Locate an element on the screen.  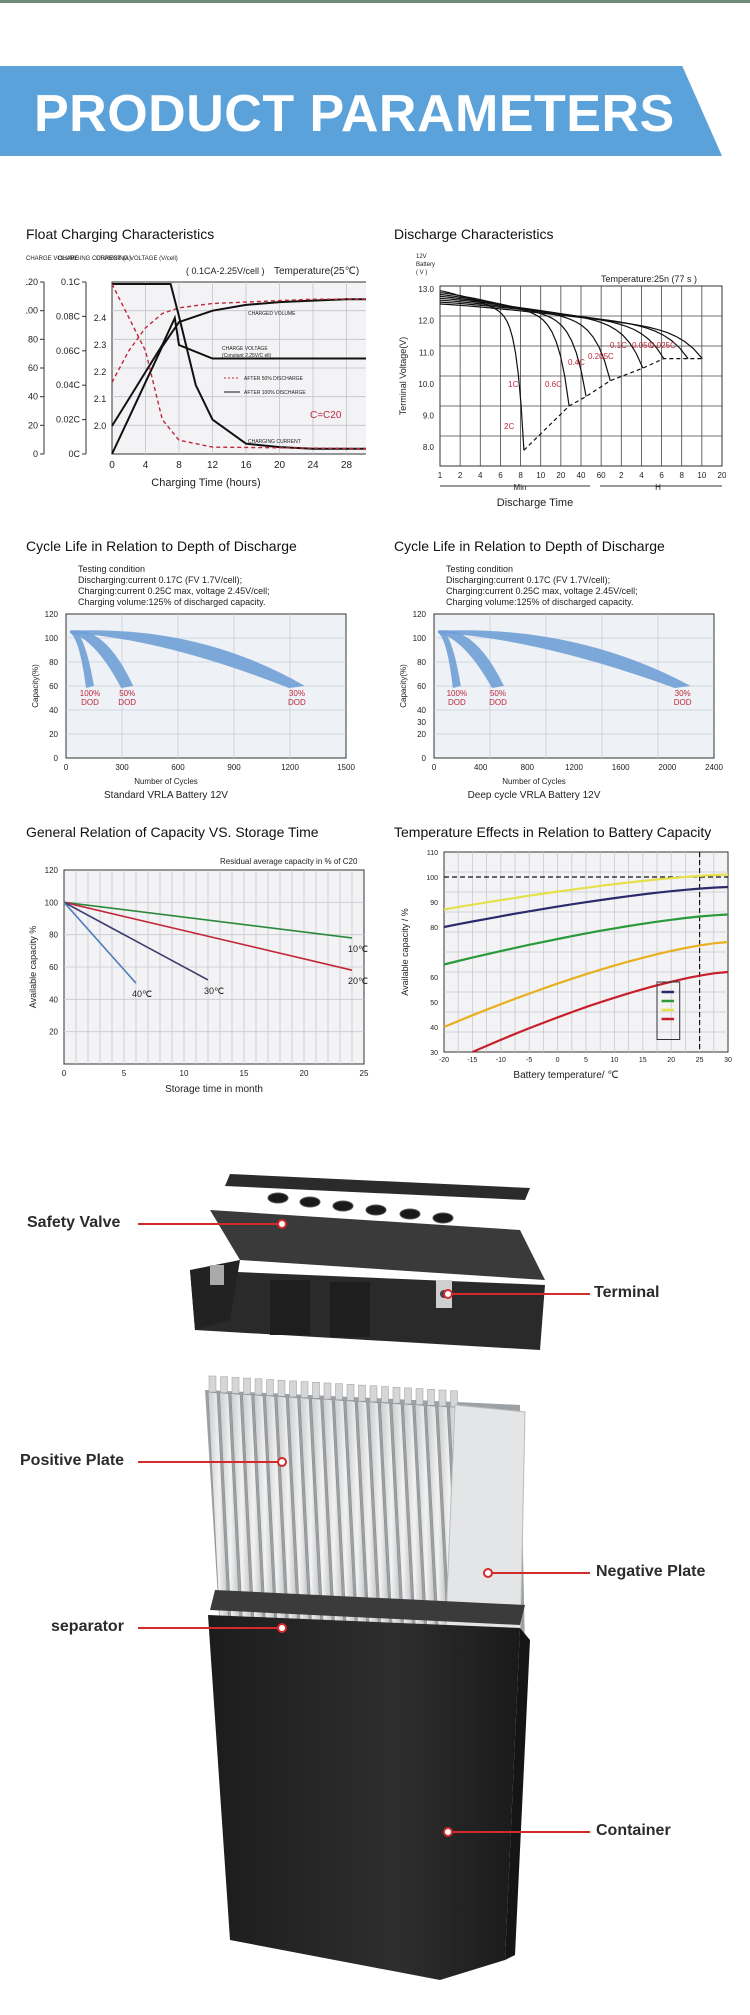
rate-label: 0.6C is located at coordinates (553, 384).